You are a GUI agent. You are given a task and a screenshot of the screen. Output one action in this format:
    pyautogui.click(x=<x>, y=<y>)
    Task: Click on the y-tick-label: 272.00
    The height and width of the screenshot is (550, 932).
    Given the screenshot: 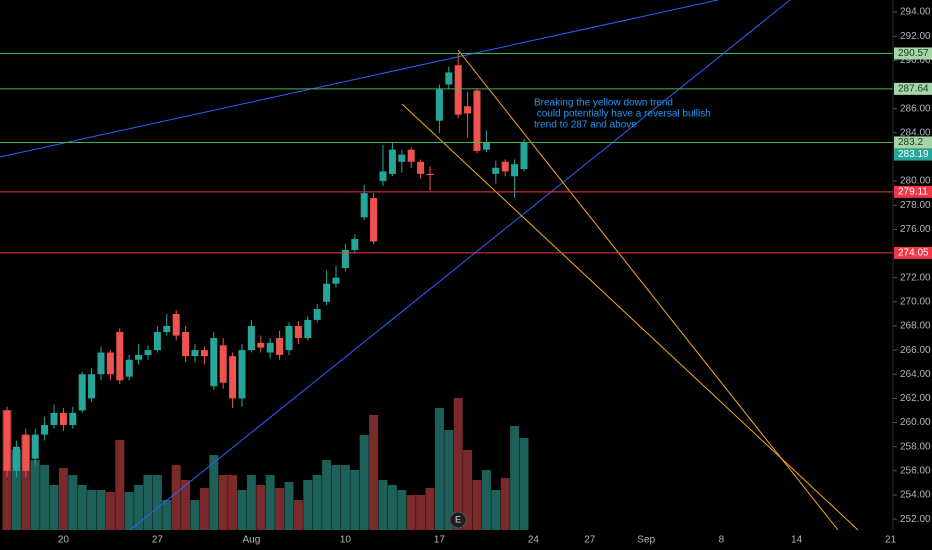 What is the action you would take?
    pyautogui.click(x=915, y=277)
    